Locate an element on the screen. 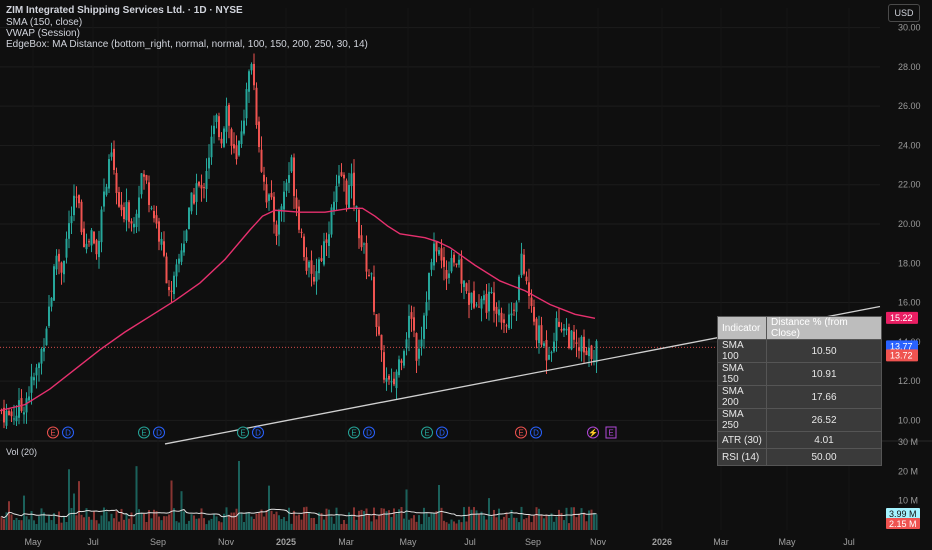  price-tick-label: 28.00 is located at coordinates (909, 67).